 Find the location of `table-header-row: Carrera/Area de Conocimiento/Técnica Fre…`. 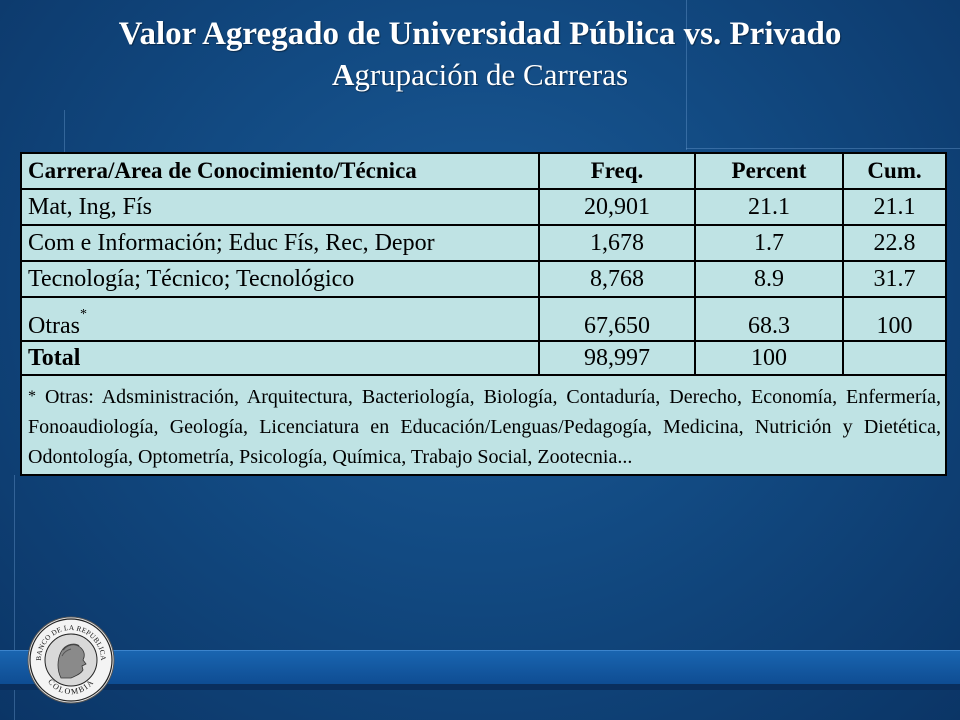

table-header-row: Carrera/Area de Conocimiento/Técnica Fre… is located at coordinates (483, 171).